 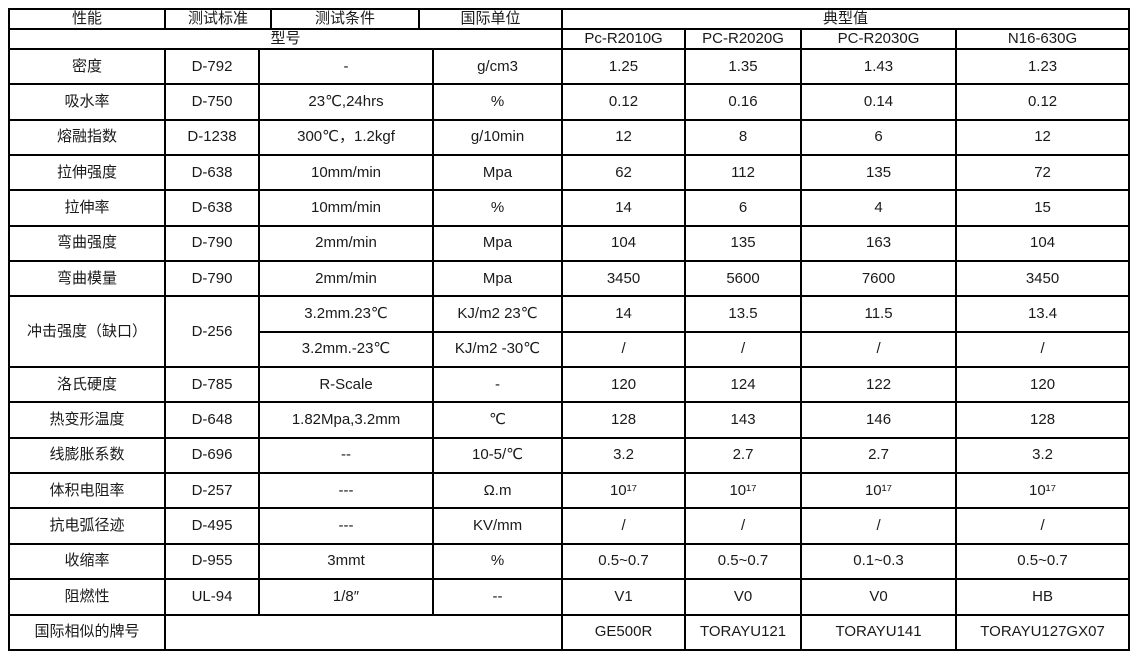 What do you see at coordinates (498, 66) in the screenshot?
I see `unit-cell: g/cm3` at bounding box center [498, 66].